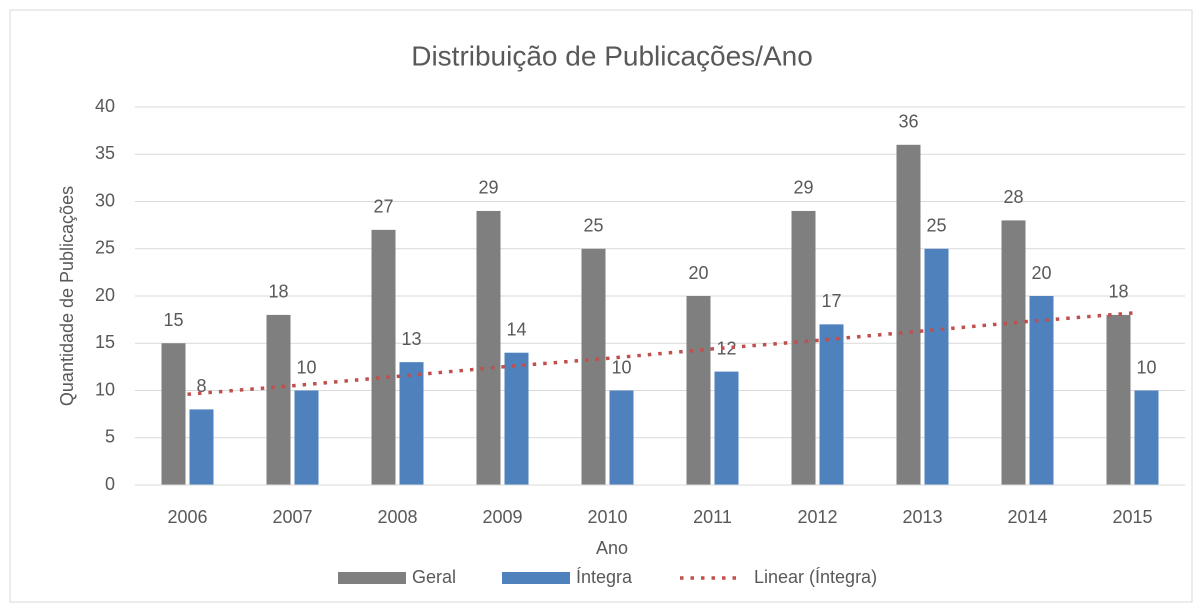 This screenshot has width=1204, height=612. Describe the element at coordinates (187, 517) in the screenshot. I see `x-tick-label: 2006` at that location.